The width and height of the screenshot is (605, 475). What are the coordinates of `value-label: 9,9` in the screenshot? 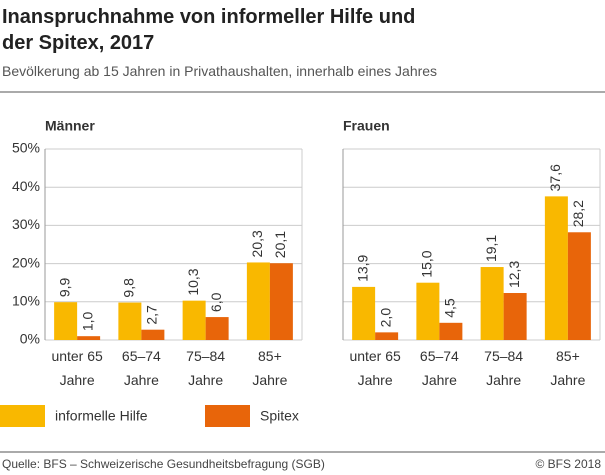 It's located at (64, 288).